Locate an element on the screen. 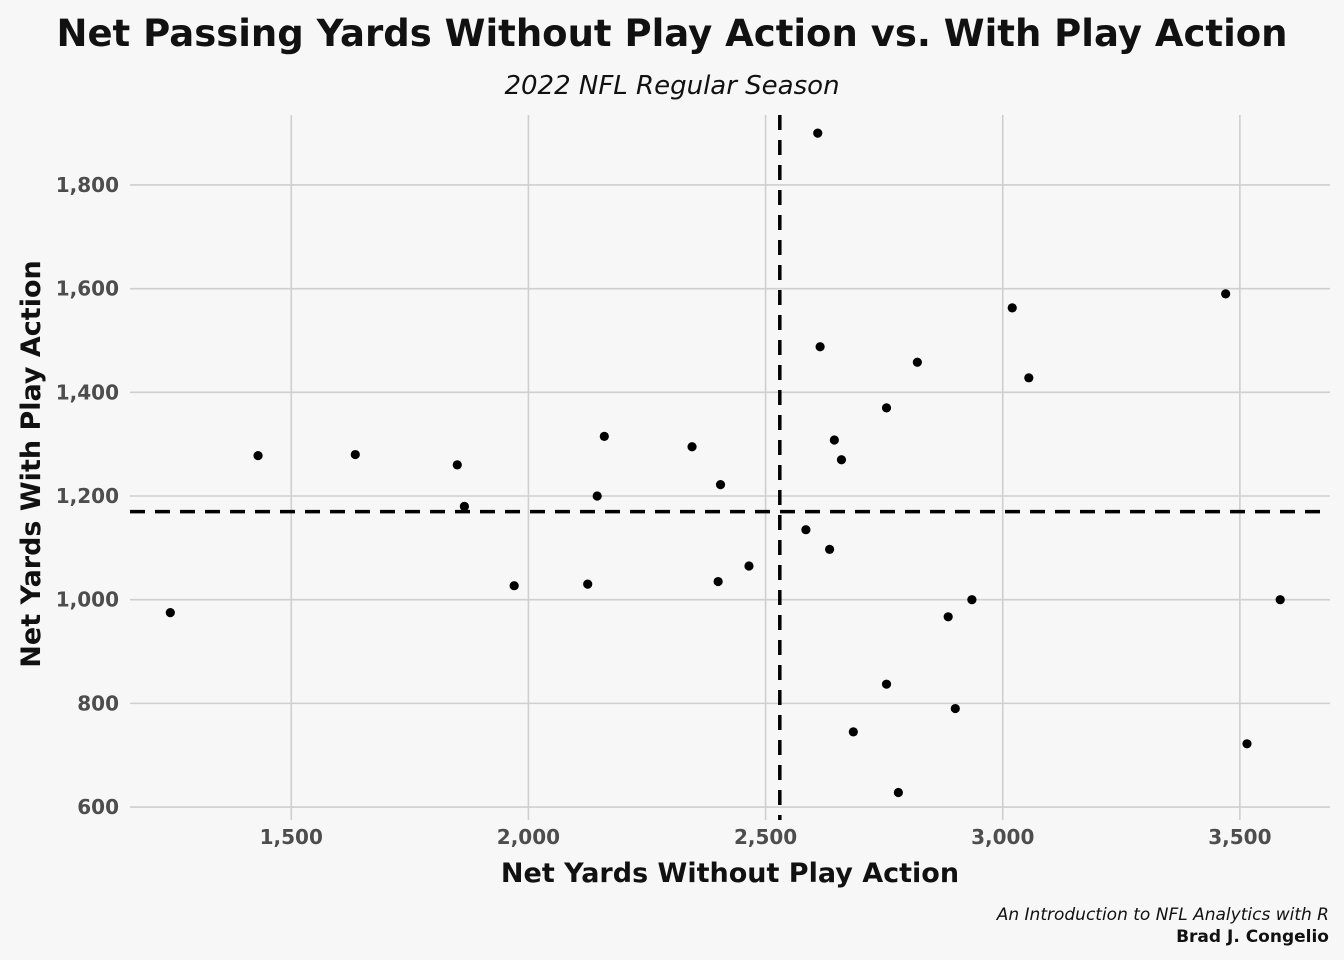 The width and height of the screenshot is (1344, 960). x-tick-labels: 1,500 2,000 2,500 3,000 3,500 is located at coordinates (766, 837).